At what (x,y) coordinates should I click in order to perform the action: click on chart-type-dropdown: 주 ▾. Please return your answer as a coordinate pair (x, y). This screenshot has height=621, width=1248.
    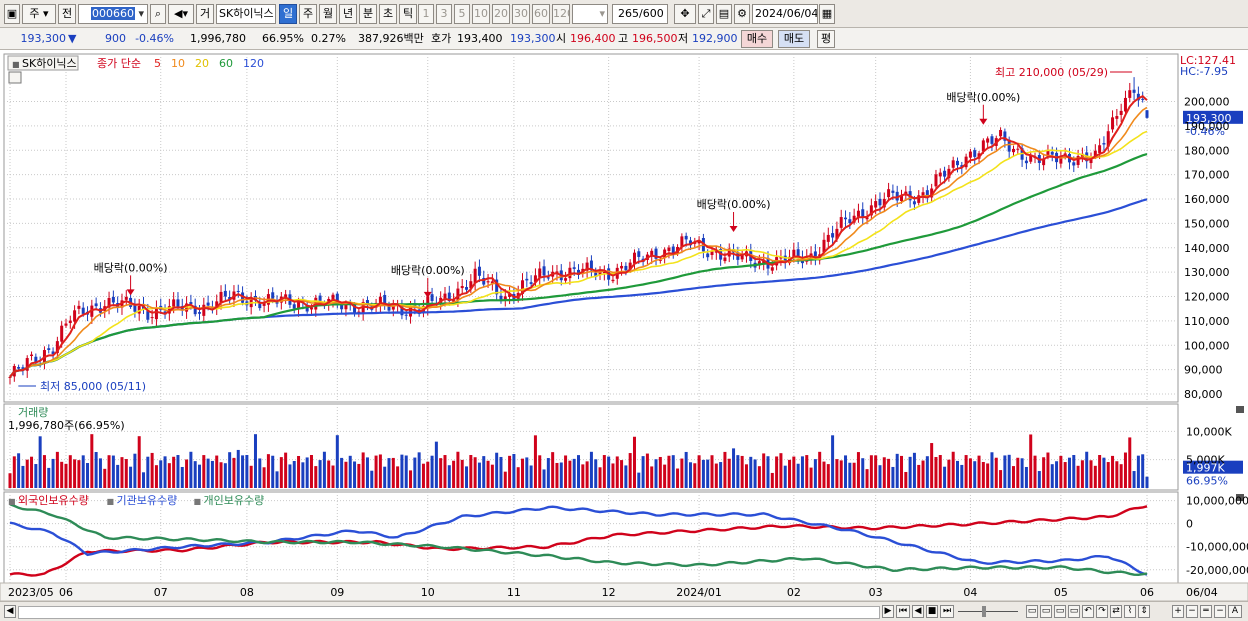
    Looking at the image, I should click on (39, 14).